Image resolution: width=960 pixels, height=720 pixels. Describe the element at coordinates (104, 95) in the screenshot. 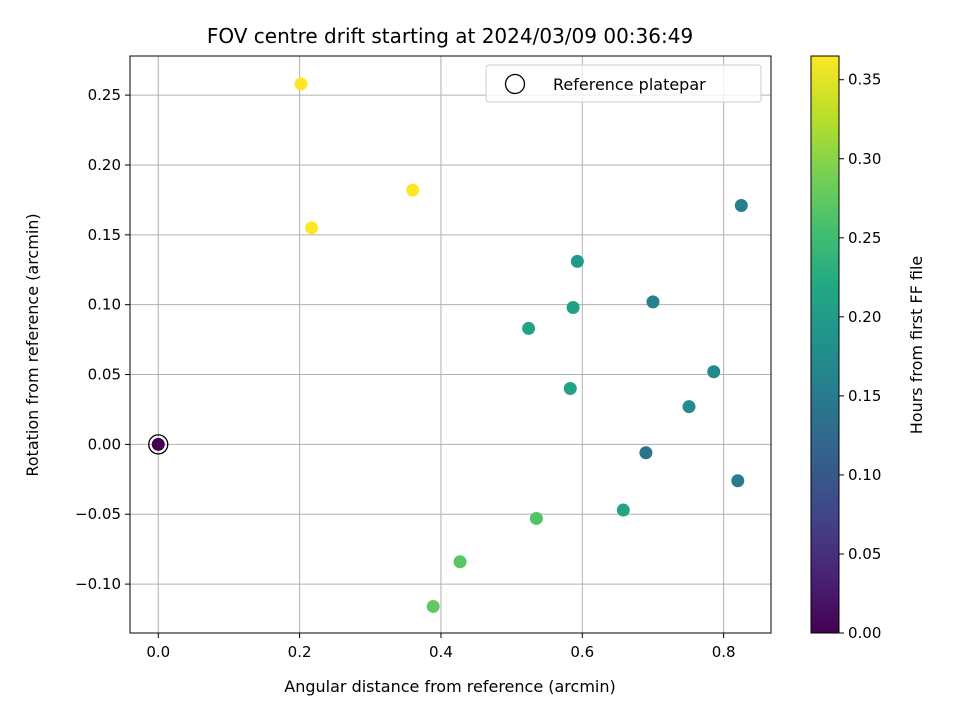

I see `y-tick-label: 0.25` at that location.